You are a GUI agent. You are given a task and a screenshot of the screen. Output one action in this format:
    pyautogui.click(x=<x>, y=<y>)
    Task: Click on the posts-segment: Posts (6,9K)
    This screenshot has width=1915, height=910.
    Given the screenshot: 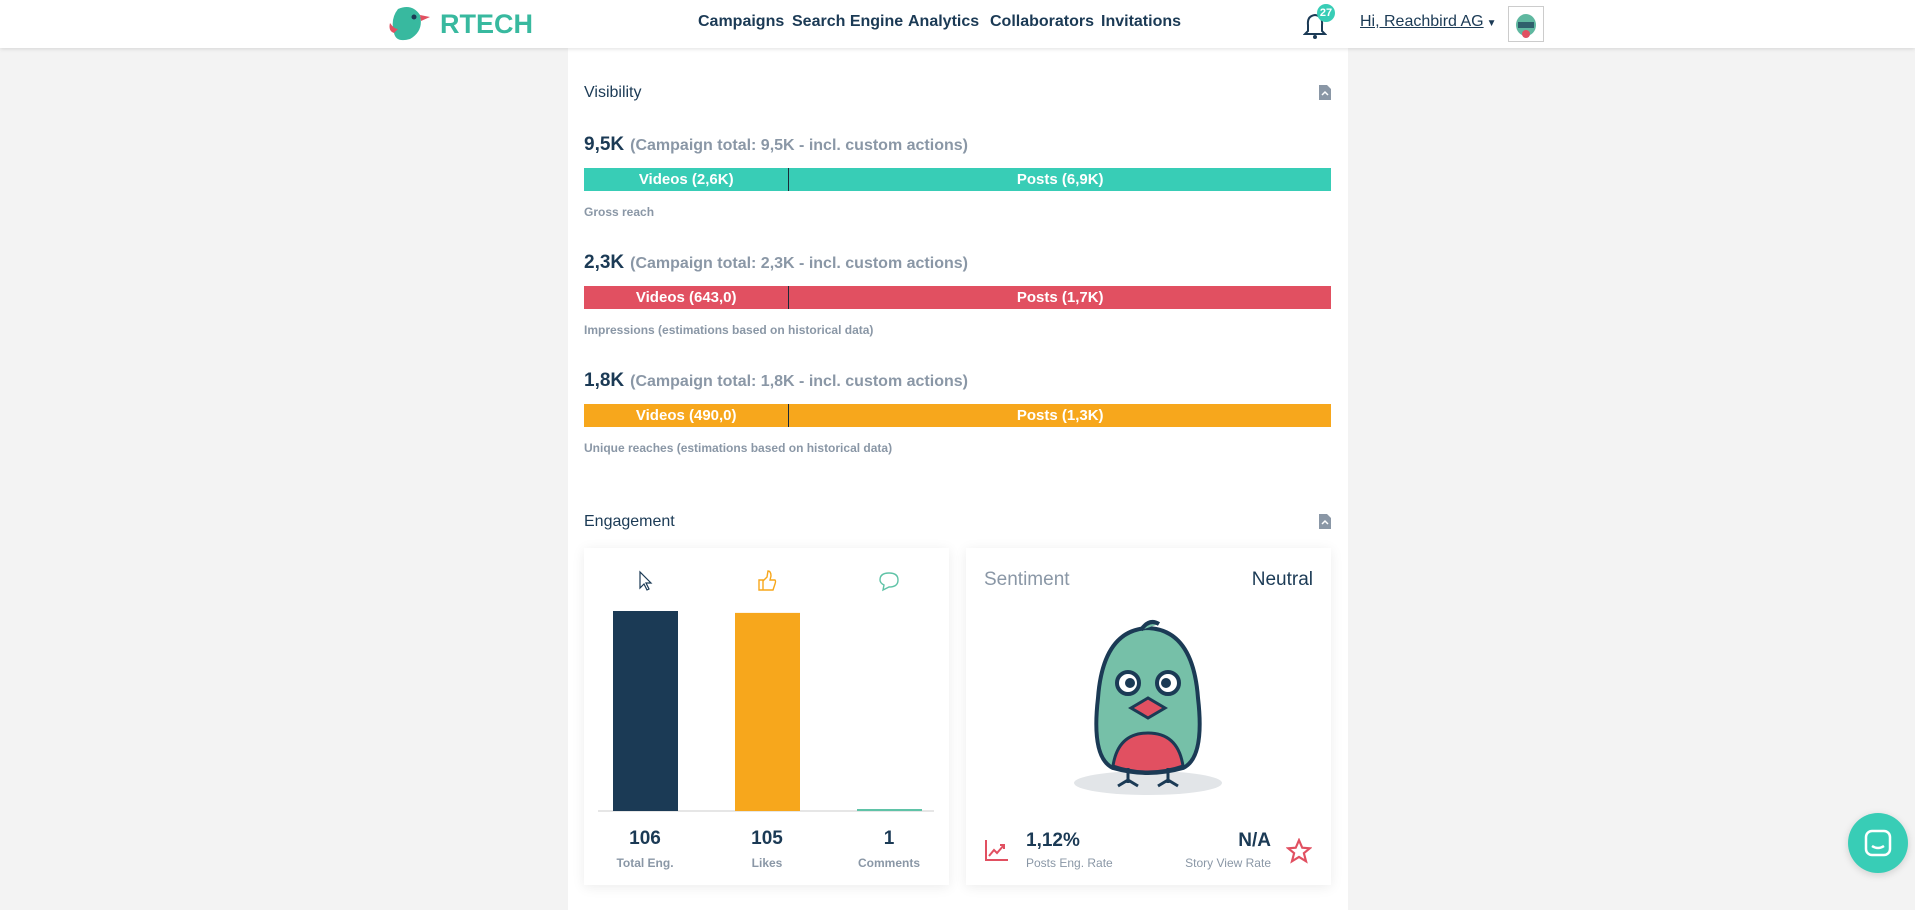 What is the action you would take?
    pyautogui.click(x=1060, y=179)
    